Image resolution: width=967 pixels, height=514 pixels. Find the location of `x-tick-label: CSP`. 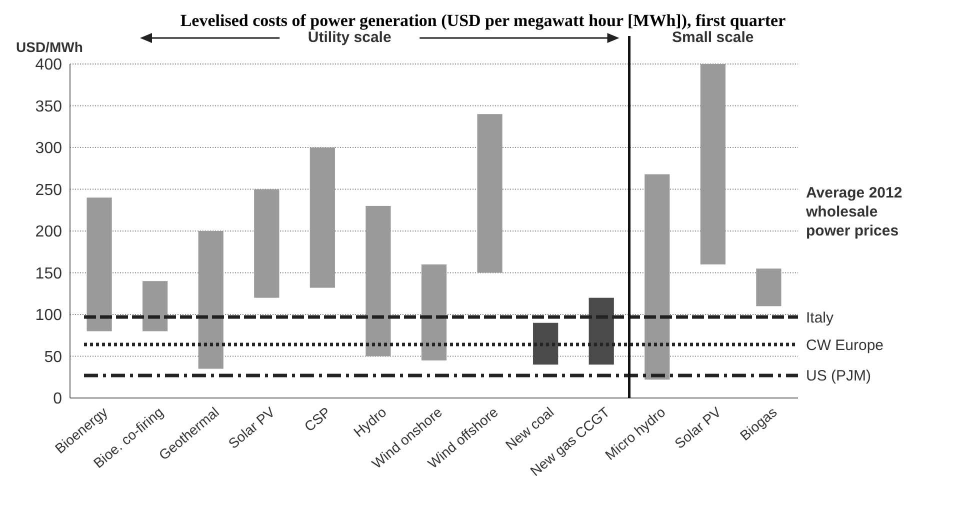

x-tick-label: CSP is located at coordinates (317, 419).